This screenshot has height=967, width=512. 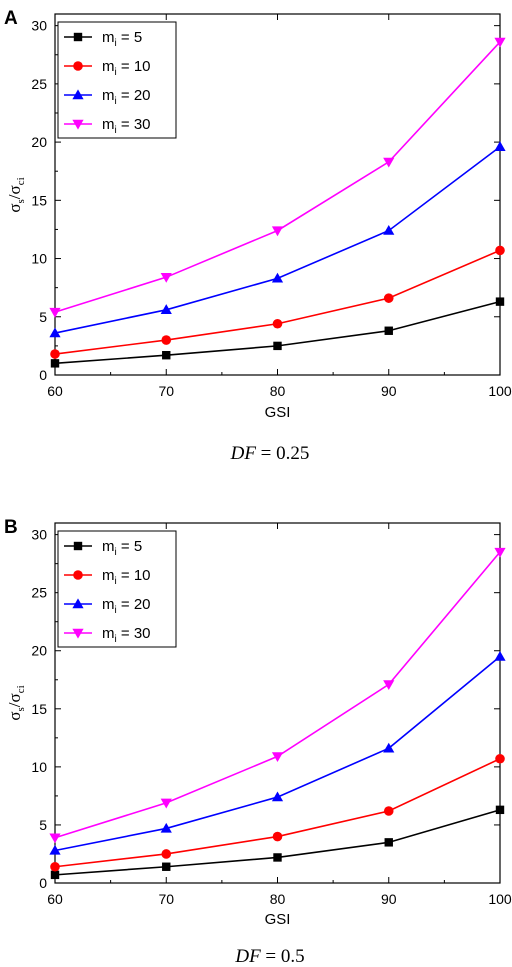 What do you see at coordinates (55, 899) in the screenshot?
I see `x-tick-label: 60` at bounding box center [55, 899].